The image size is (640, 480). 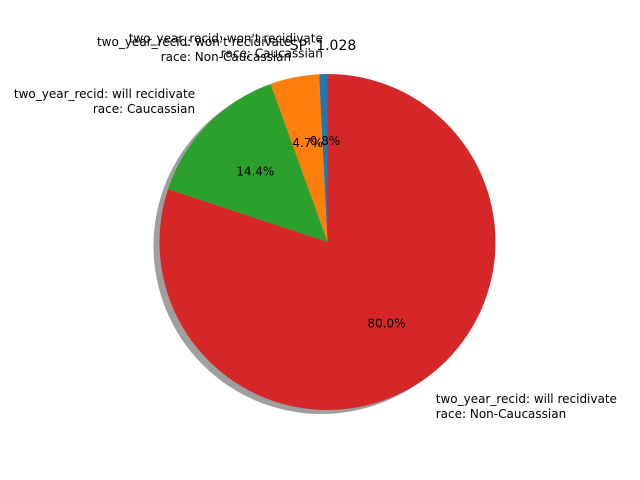 What do you see at coordinates (386, 324) in the screenshot?
I see `slice-pct-label-4: 80.0%` at bounding box center [386, 324].